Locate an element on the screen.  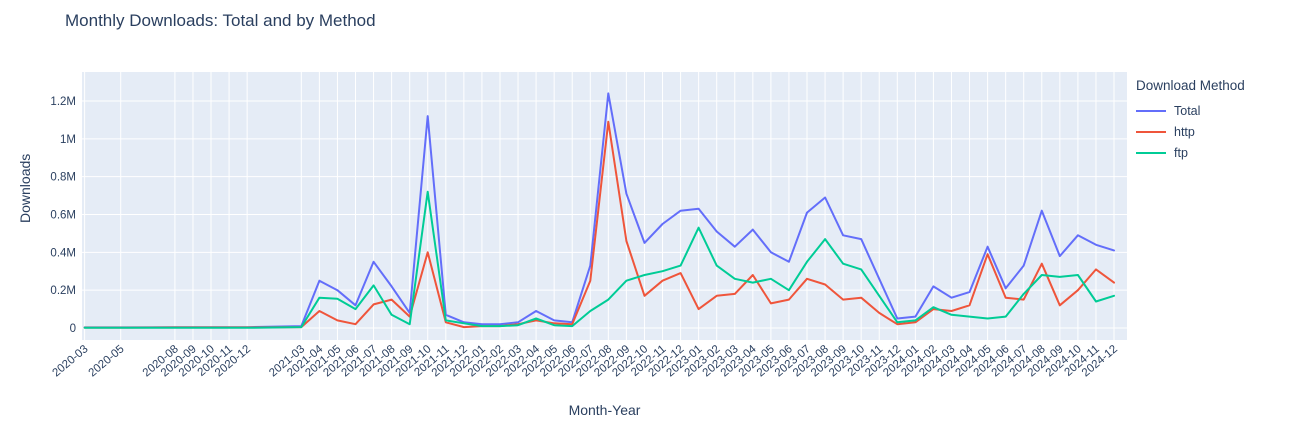
legend-label: ftp is located at coordinates (1181, 152).